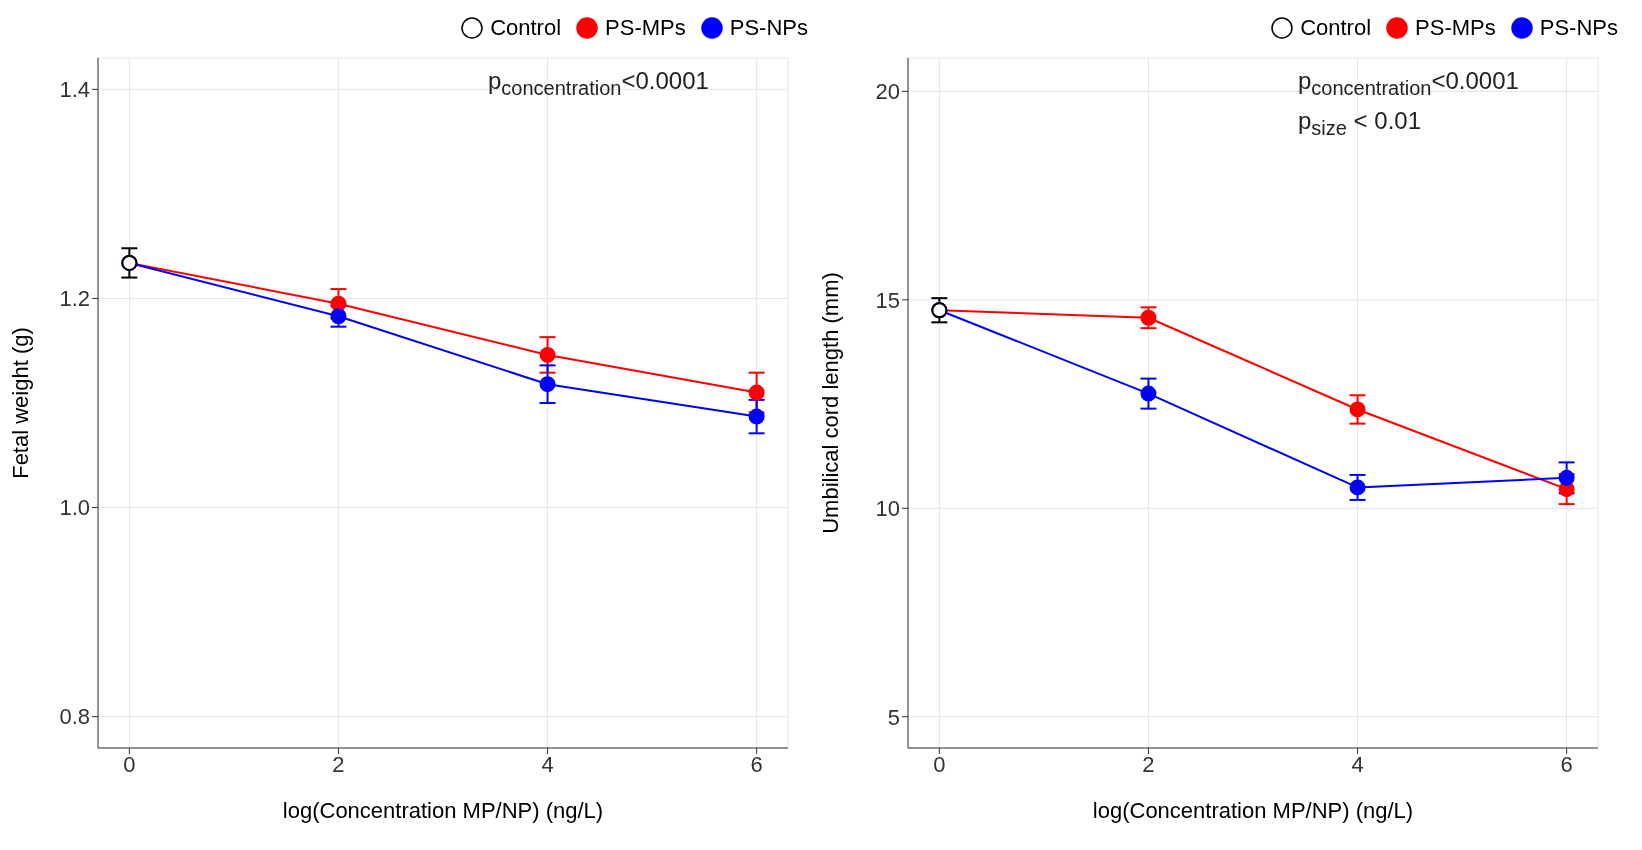 The width and height of the screenshot is (1642, 850). What do you see at coordinates (74, 717) in the screenshot?
I see `y-tick-label: 0.8` at bounding box center [74, 717].